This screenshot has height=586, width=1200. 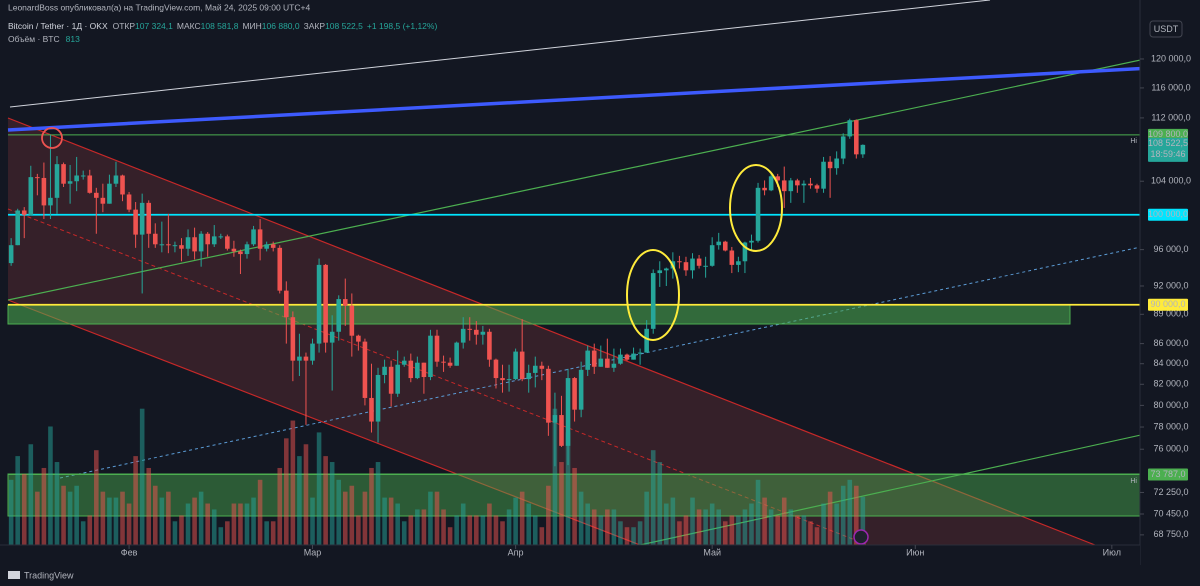 I want to click on ohlc-value: 108 522,5, so click(x=344, y=26).